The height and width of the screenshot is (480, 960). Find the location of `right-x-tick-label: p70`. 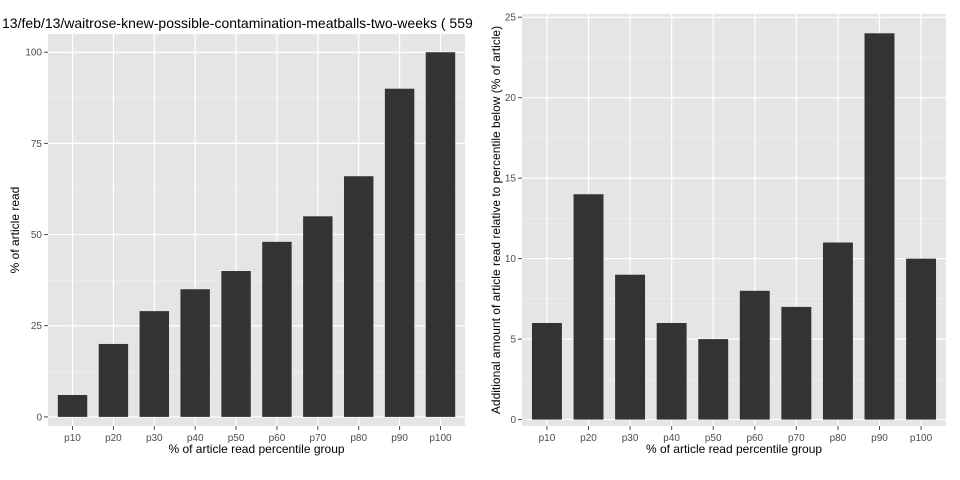

right-x-tick-label: p70 is located at coordinates (796, 438).